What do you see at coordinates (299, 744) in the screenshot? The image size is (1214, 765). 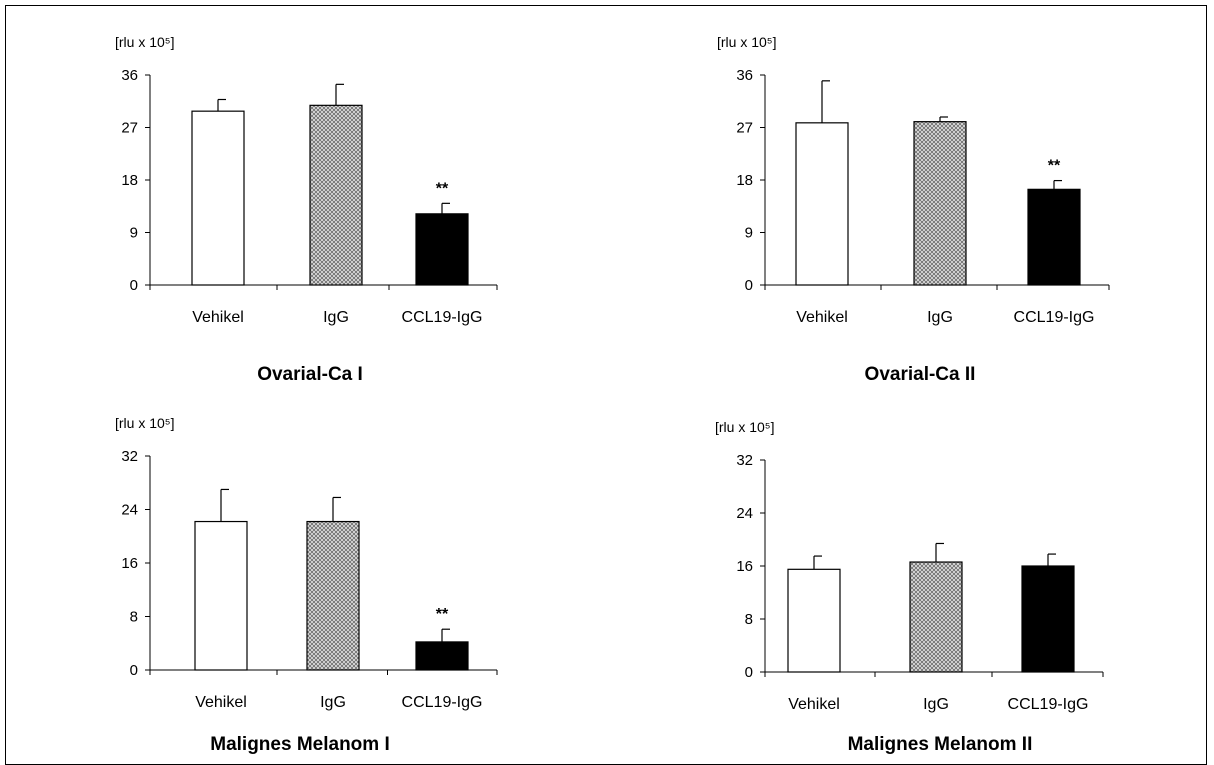 I see `chart-title: Malignes Melanom I` at bounding box center [299, 744].